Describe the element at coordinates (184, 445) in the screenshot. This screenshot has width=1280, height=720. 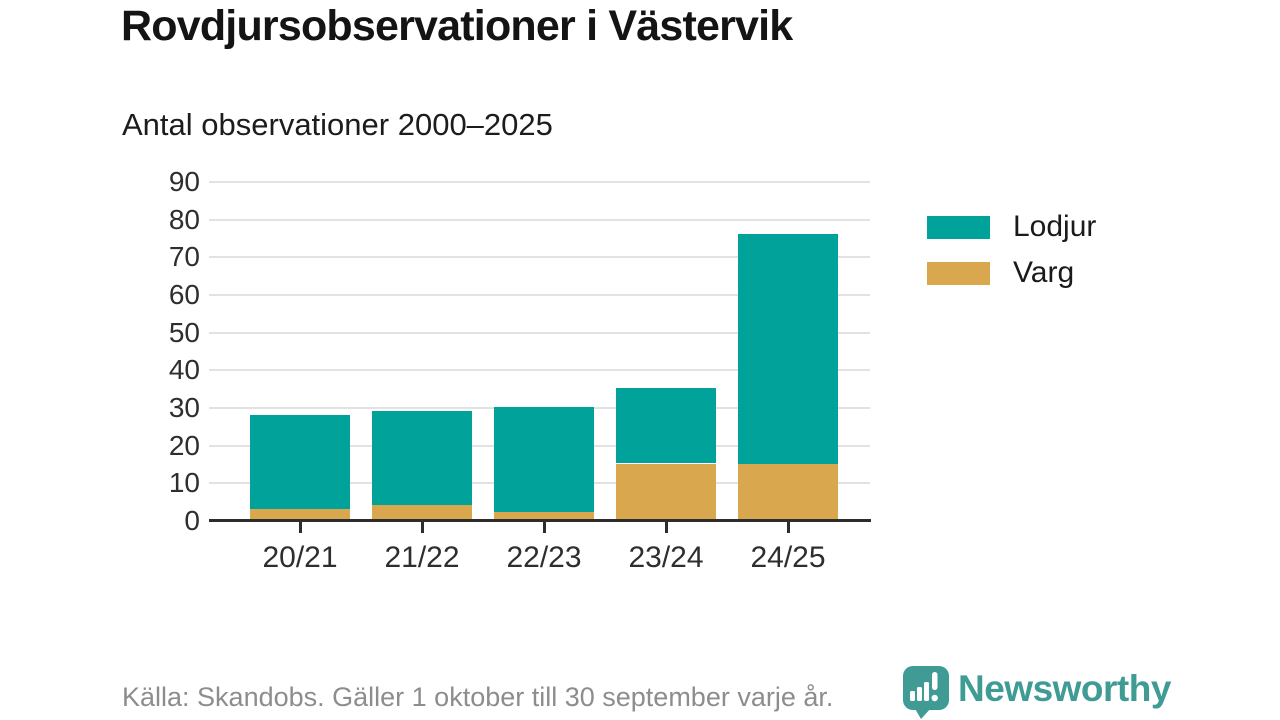
I see `y-axis-tick-label: 20` at that location.